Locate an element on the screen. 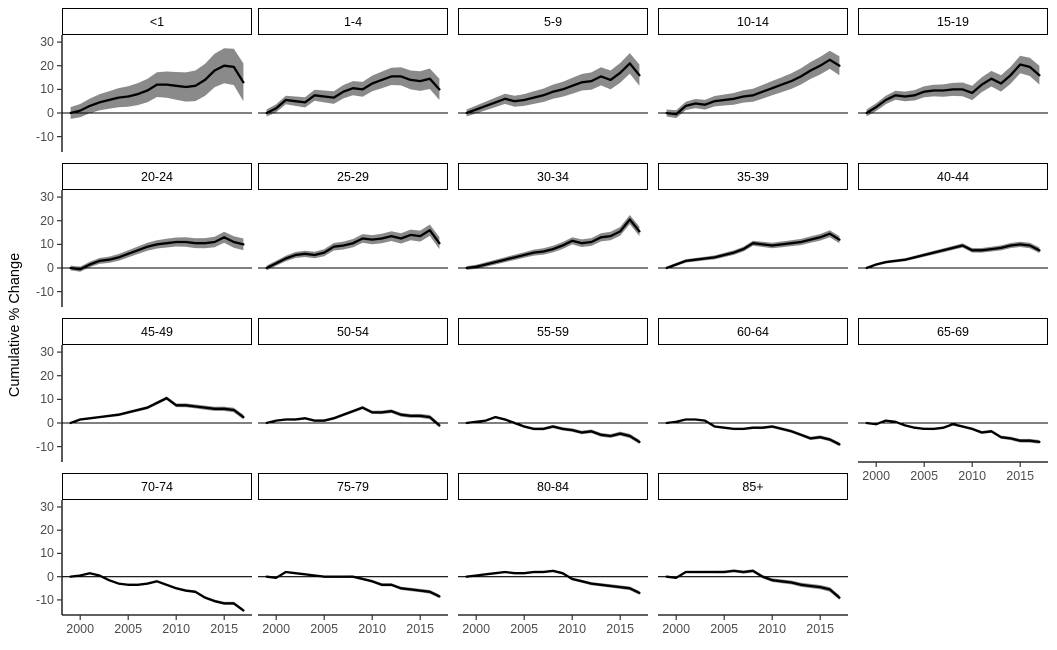  facet-strip: 10-14 is located at coordinates (753, 21).